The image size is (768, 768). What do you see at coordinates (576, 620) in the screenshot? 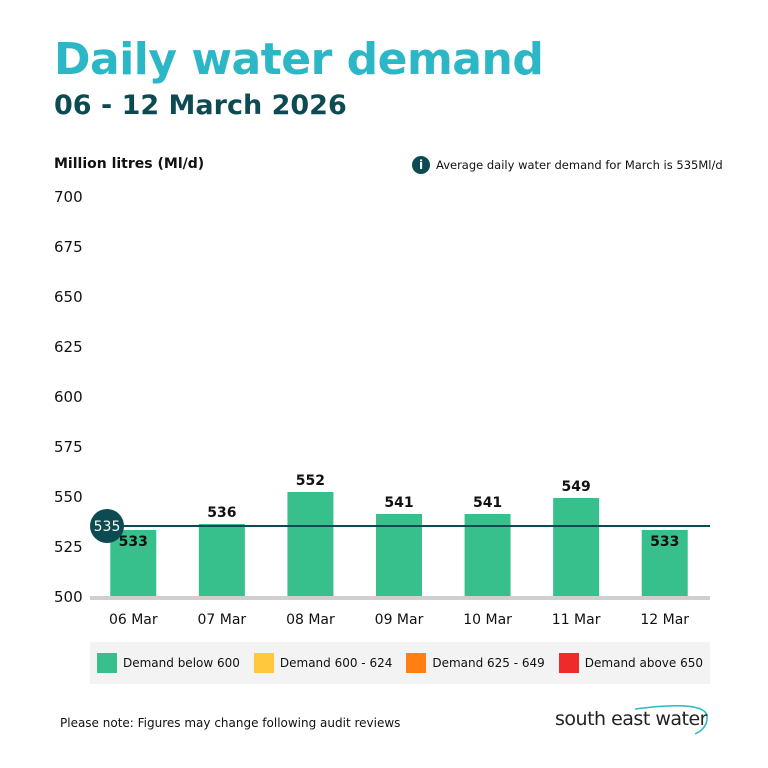
I see `x-tick-label: 11 Mar` at bounding box center [576, 620].